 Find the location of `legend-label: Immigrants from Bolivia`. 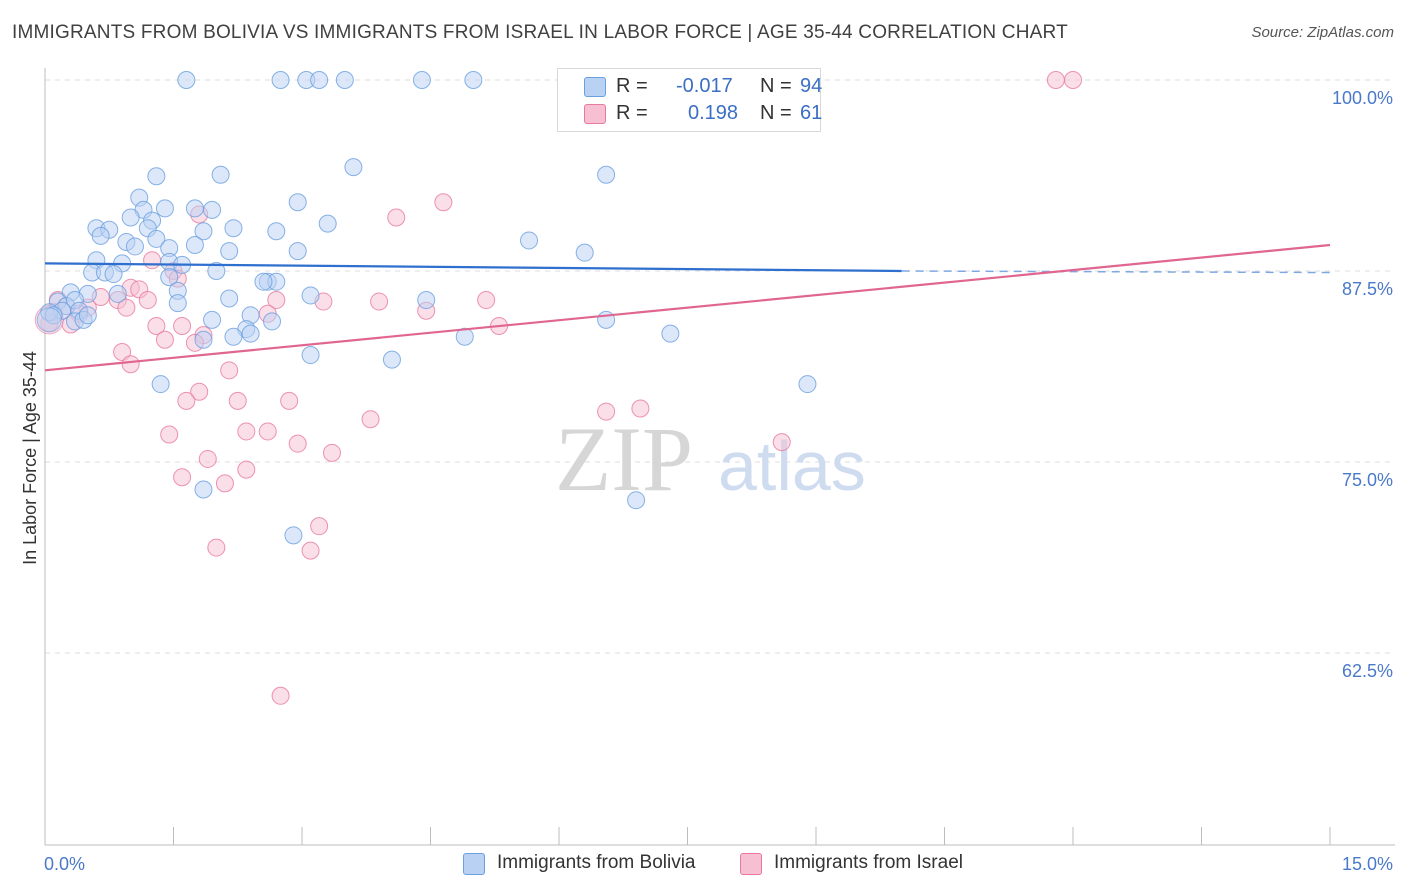

legend-label: Immigrants from Bolivia is located at coordinates (596, 862).